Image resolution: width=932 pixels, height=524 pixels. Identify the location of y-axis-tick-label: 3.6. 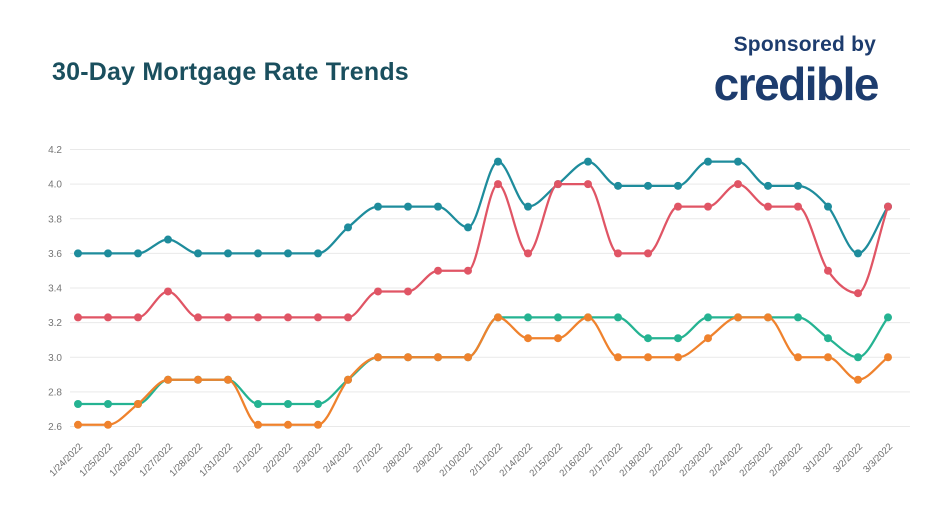
(55, 254).